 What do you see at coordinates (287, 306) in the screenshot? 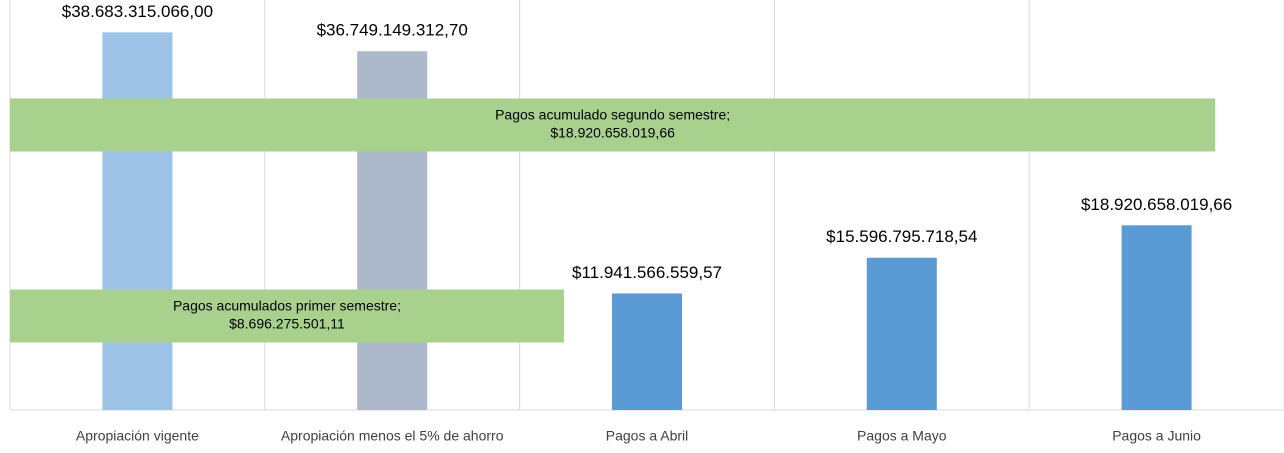
I see `bar-label: Pagos acumulados primer semestre;` at bounding box center [287, 306].